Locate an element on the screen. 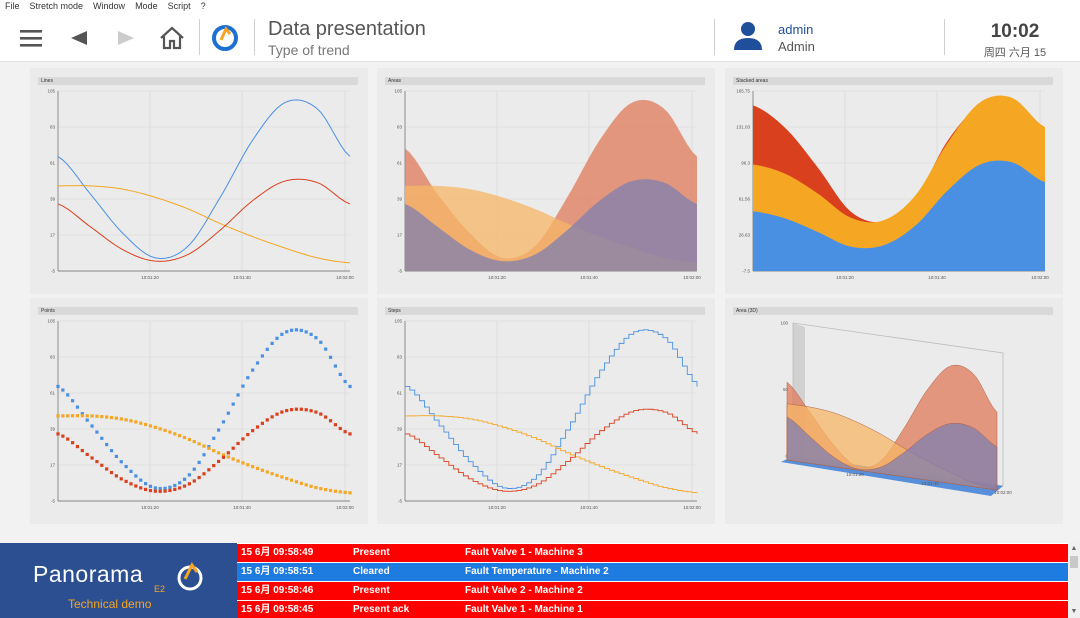  menu-bar: File Stretch mode Window Mode Script ? is located at coordinates (540, 6).